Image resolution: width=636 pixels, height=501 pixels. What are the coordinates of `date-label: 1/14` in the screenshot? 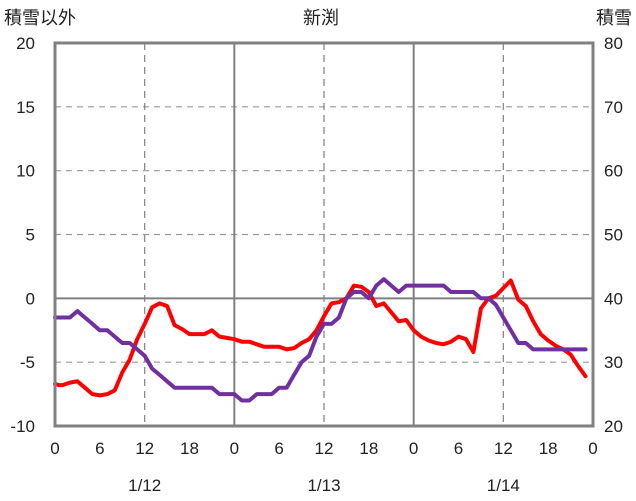 It's located at (503, 485).